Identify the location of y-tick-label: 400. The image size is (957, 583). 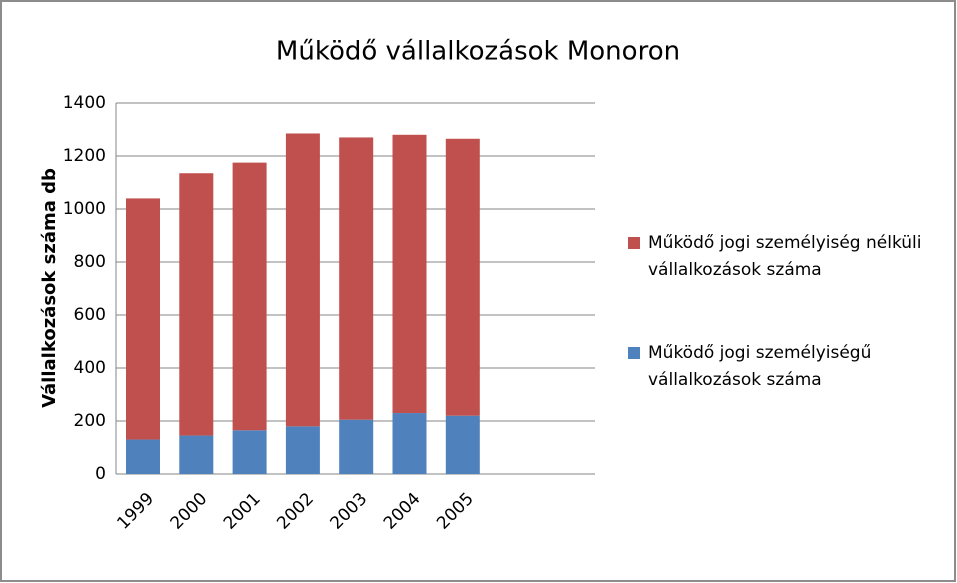
(90, 368).